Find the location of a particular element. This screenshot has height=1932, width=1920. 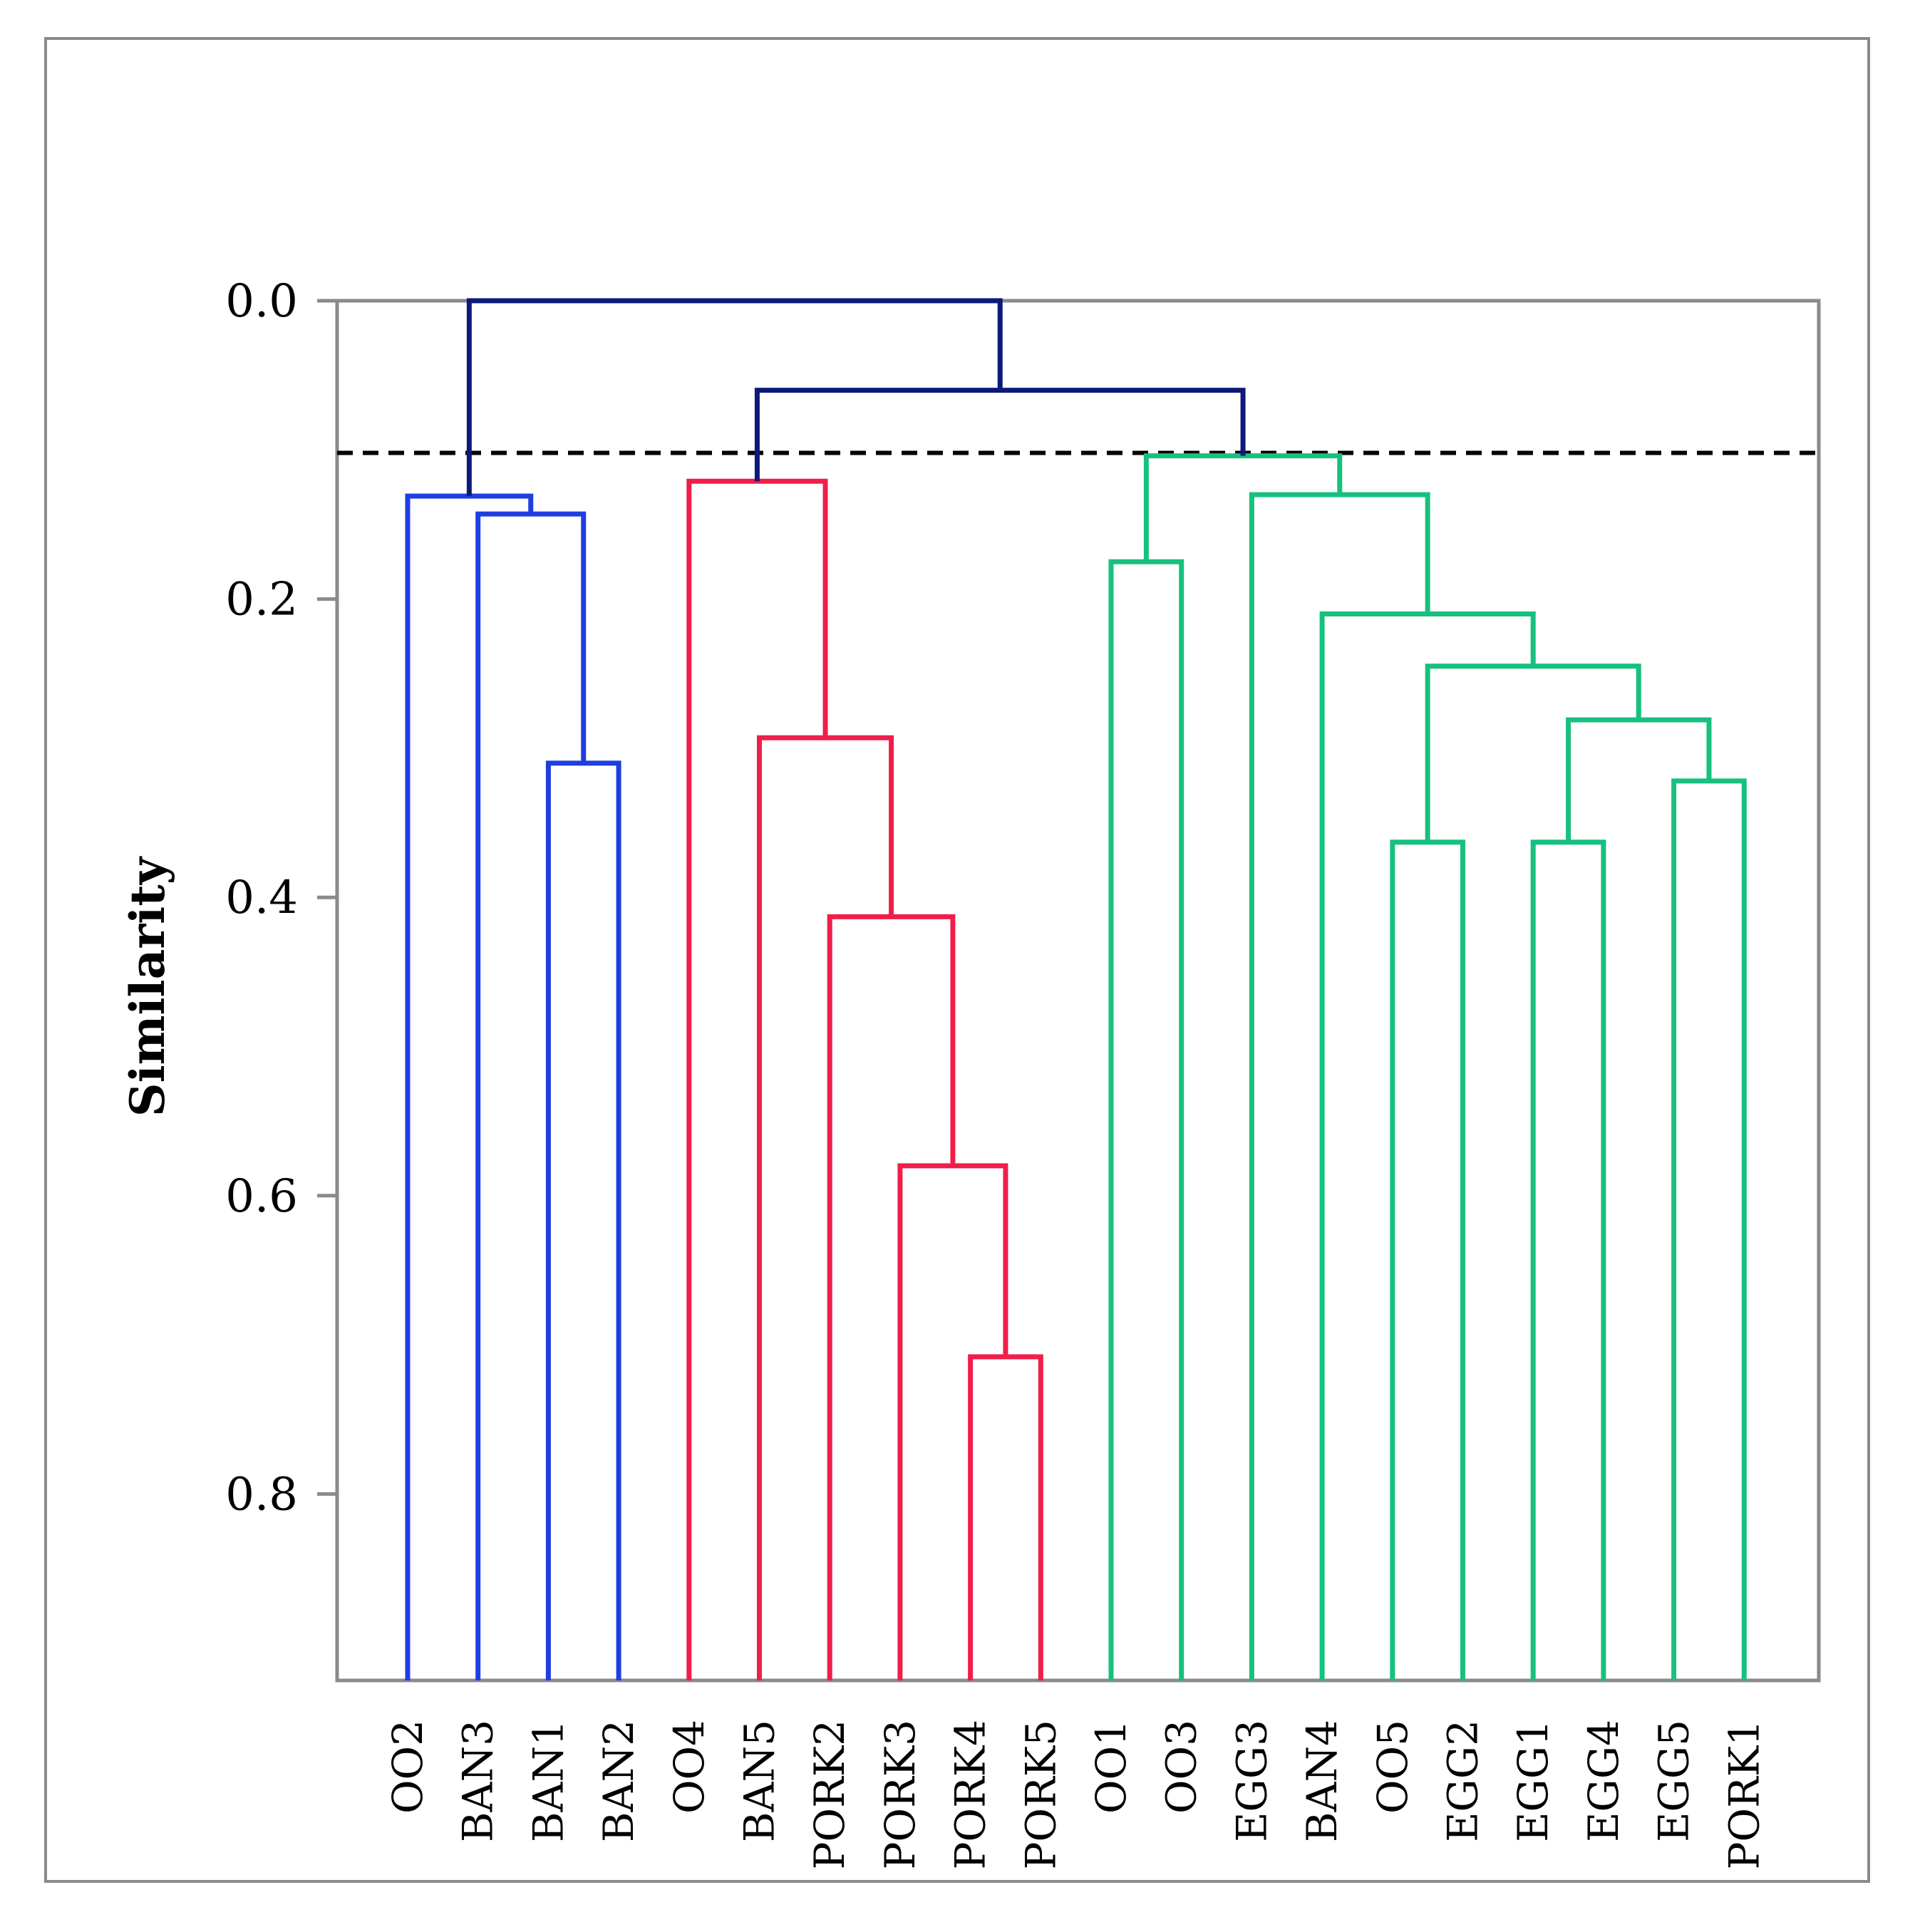

y-tick-label: 0.0 is located at coordinates (261, 301).